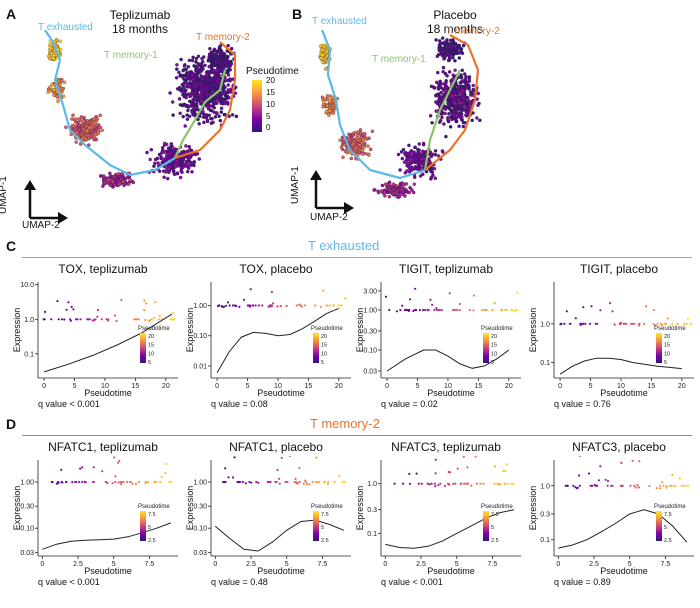  Describe the element at coordinates (455, 29) in the screenshot. I see `umap-b-title-line2: 18 months` at that location.